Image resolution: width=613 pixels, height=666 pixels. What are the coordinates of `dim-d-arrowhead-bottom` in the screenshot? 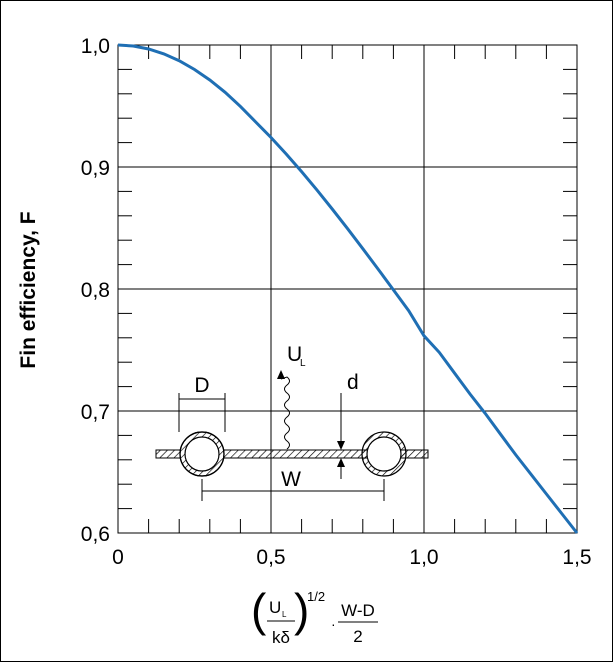 It's located at (341, 462).